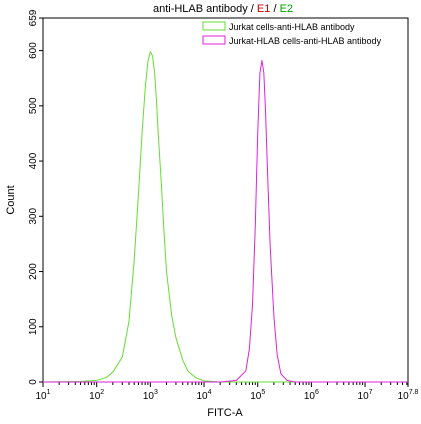 The image size is (421, 424). Describe the element at coordinates (33, 271) in the screenshot. I see `y-tick-label: 200` at that location.